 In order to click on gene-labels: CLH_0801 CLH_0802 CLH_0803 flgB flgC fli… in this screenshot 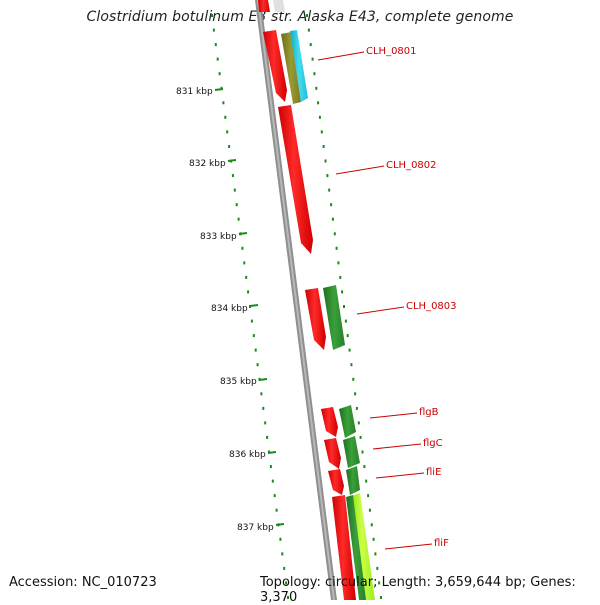, I will do `click(411, 297)`.